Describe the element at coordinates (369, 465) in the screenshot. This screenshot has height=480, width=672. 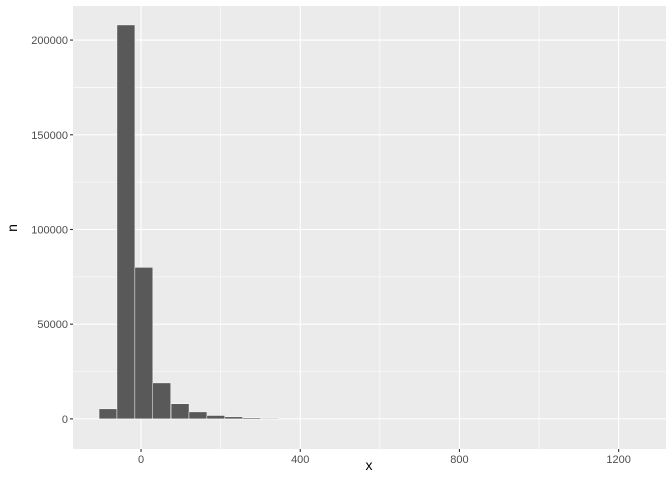
I see `x-axis-label: x` at that location.